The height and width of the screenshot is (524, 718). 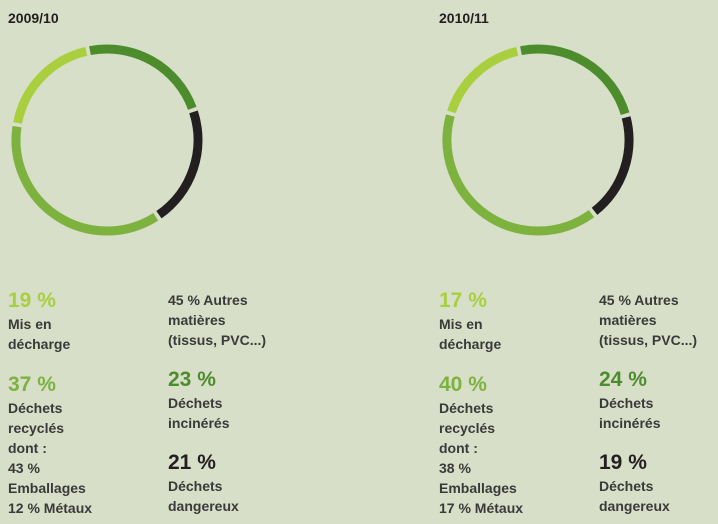 What do you see at coordinates (463, 384) in the screenshot?
I see `value-label: 40 %` at bounding box center [463, 384].